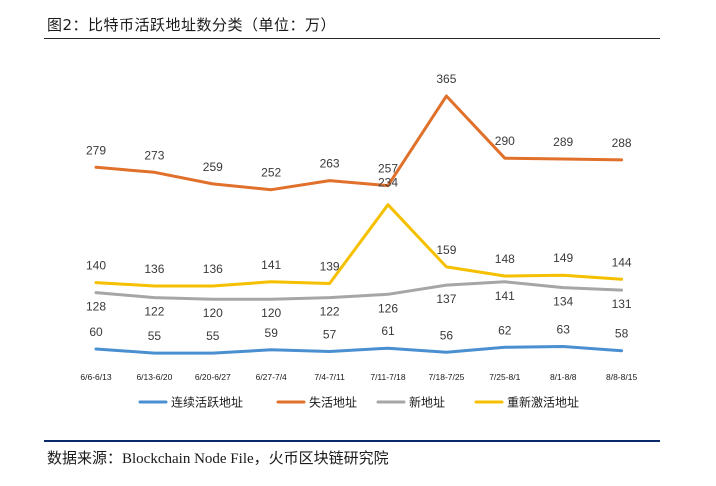 This screenshot has width=716, height=486. I want to click on data-label: 290, so click(505, 141).